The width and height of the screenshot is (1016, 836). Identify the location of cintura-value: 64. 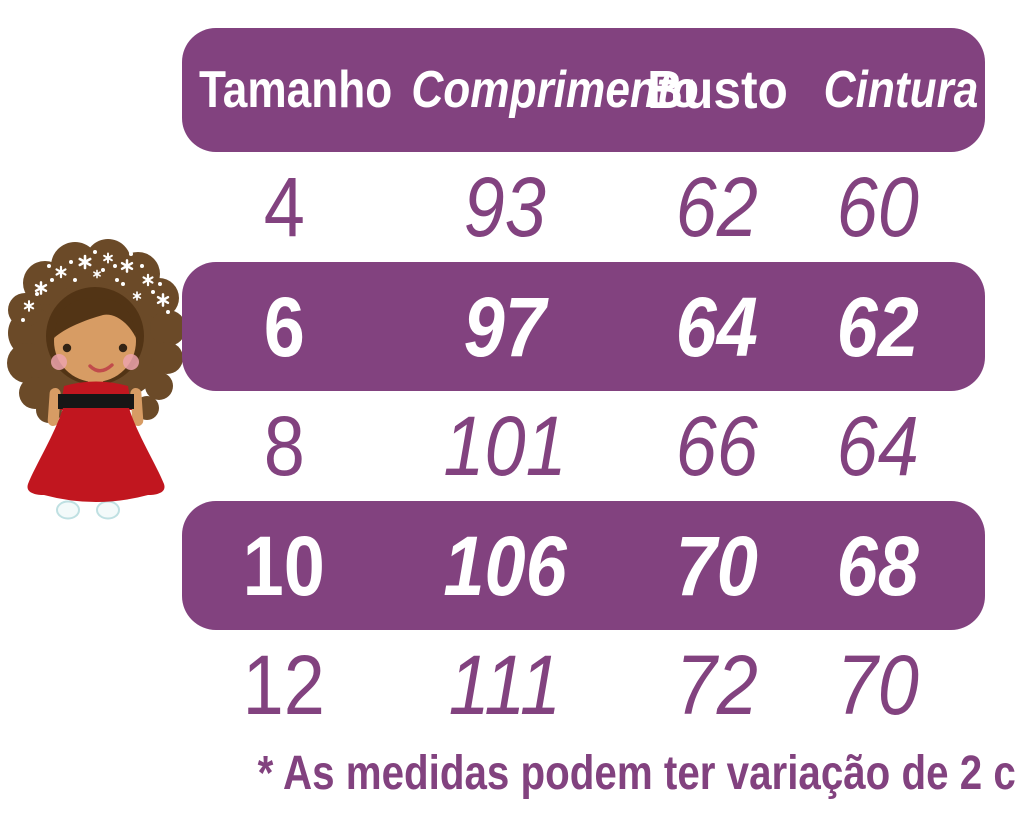
(877, 446).